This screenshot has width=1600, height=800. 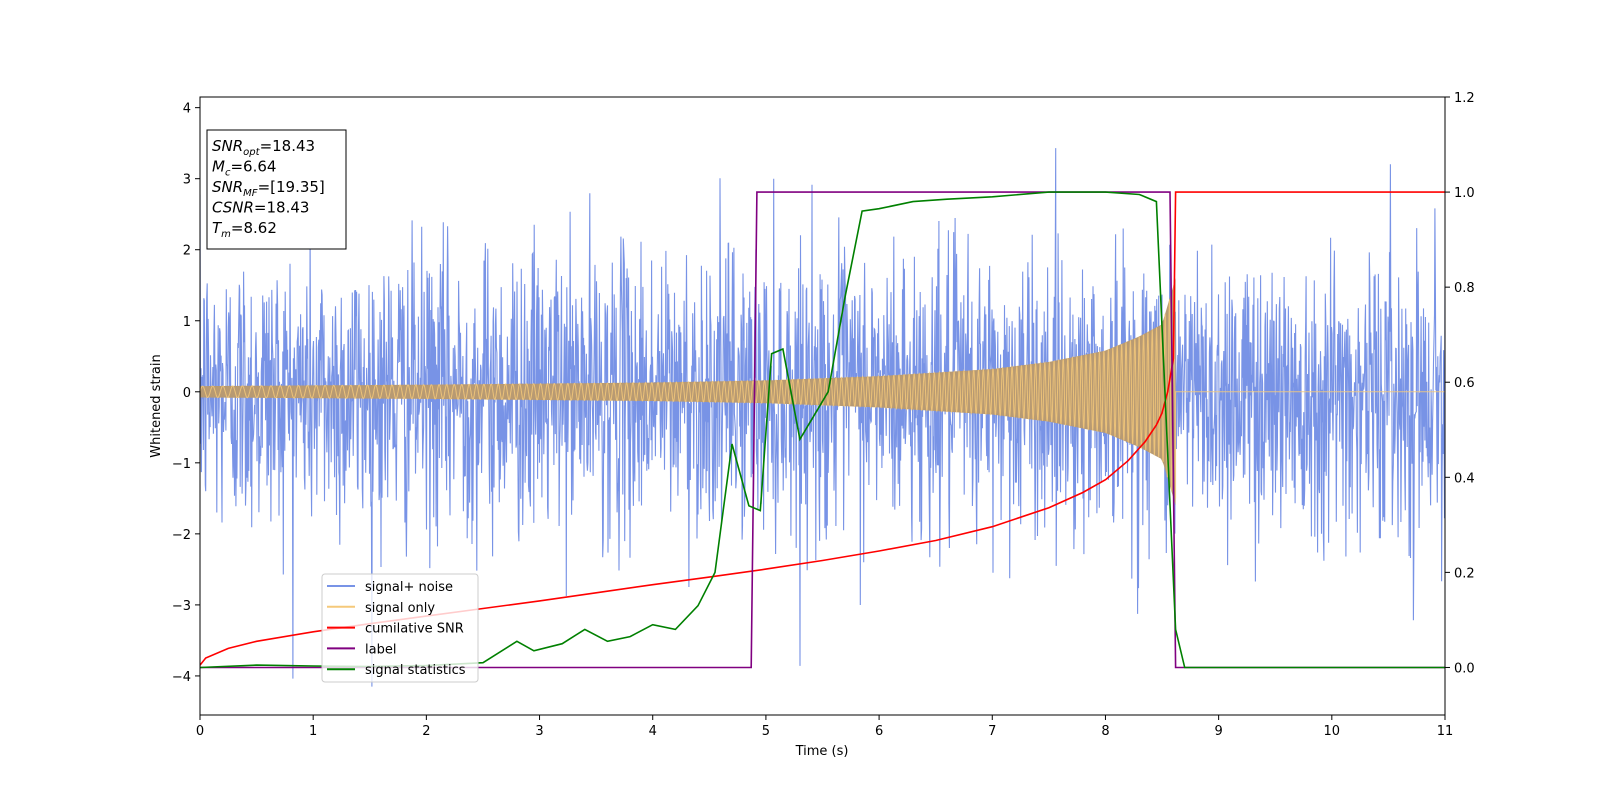 What do you see at coordinates (187, 251) in the screenshot?
I see `y-tick-label: 2` at bounding box center [187, 251].